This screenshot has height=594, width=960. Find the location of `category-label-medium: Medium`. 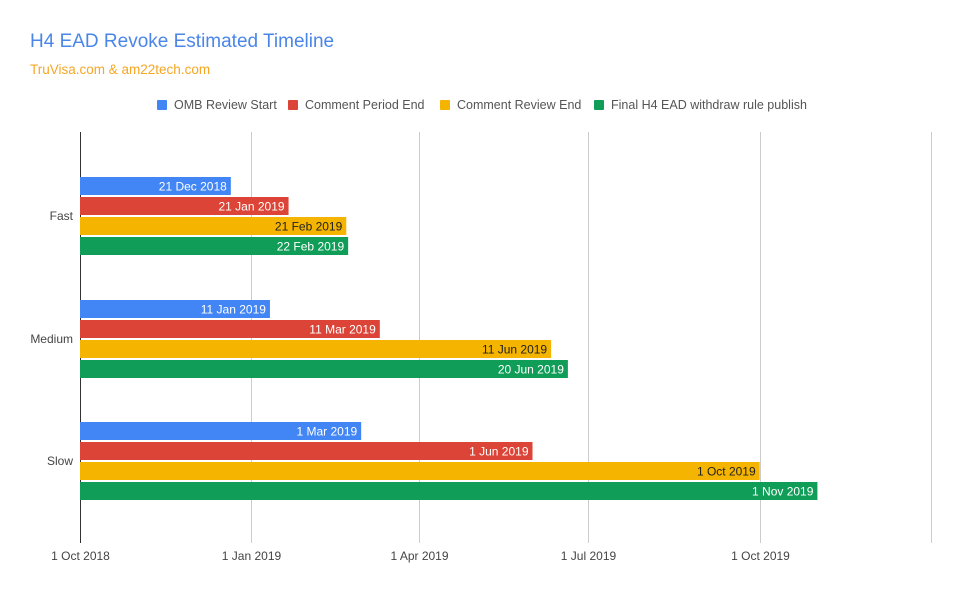

category-label-medium: Medium is located at coordinates (51, 339).